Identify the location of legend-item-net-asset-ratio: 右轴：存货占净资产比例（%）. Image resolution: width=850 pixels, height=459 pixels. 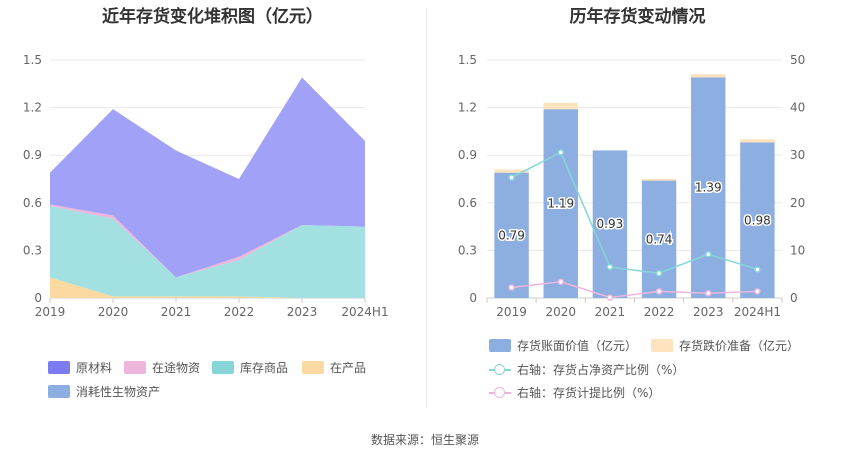
(586, 369).